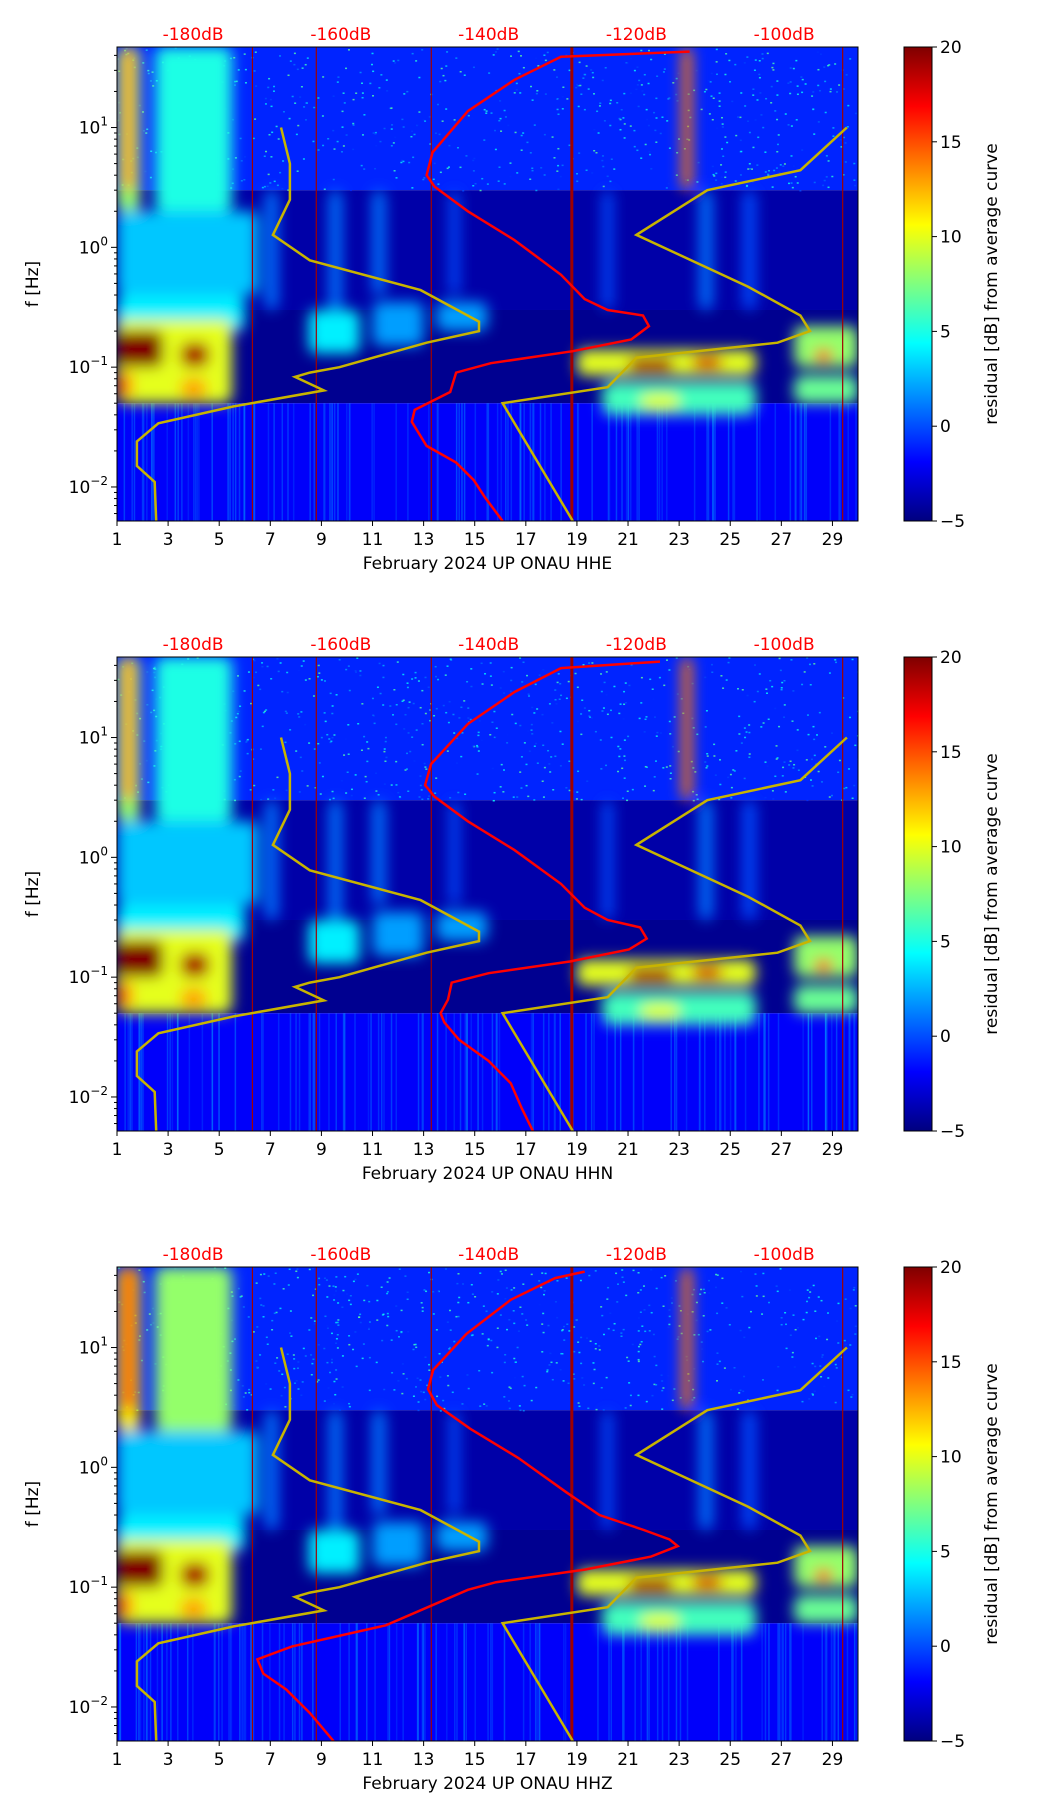 The image size is (1052, 1806). Describe the element at coordinates (88, 486) in the screenshot. I see `y-tick-label: 10−2` at that location.